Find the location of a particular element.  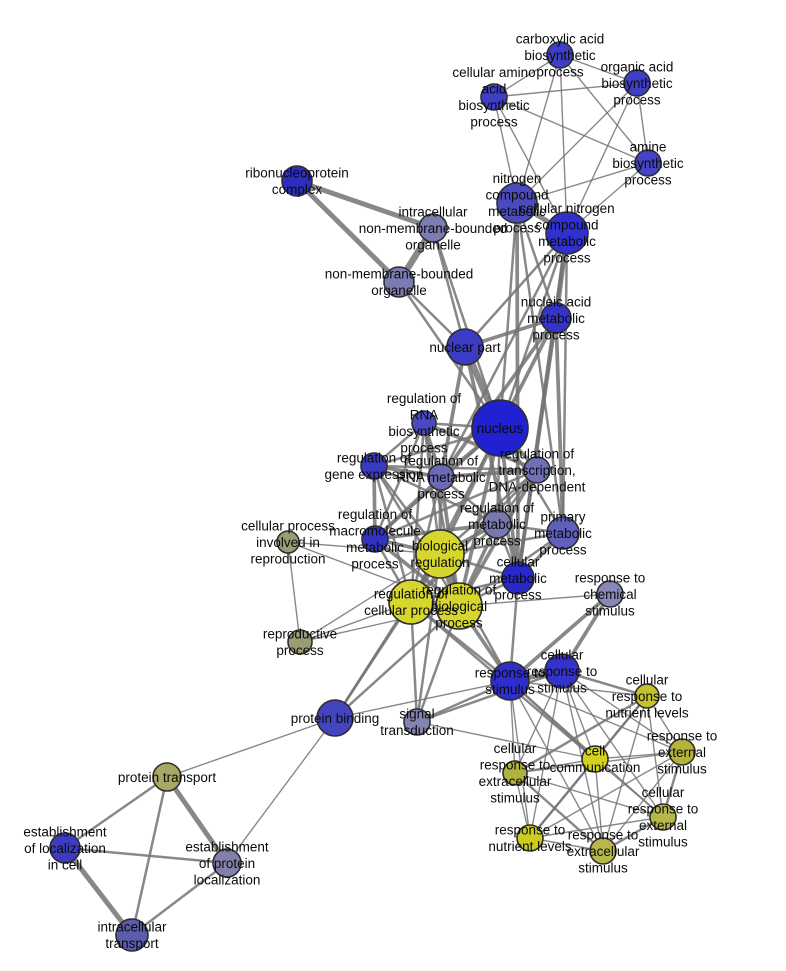

edge-regBioProc-respChem is located at coordinates (534, 600).